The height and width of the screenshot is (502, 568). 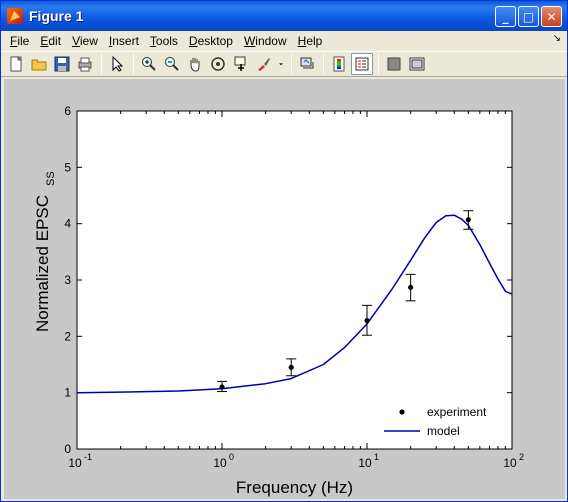 What do you see at coordinates (42, 263) in the screenshot?
I see `y-axis-label: Normalized EPSC` at bounding box center [42, 263].